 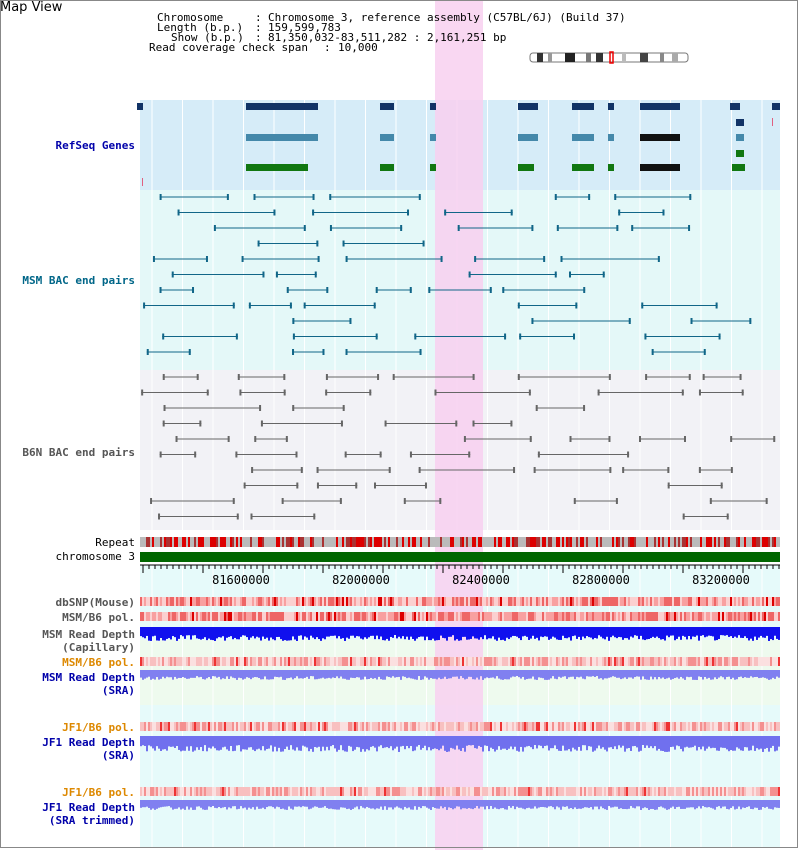 I want to click on track-label-refseq: RefSeq Genes, so click(x=95, y=145).